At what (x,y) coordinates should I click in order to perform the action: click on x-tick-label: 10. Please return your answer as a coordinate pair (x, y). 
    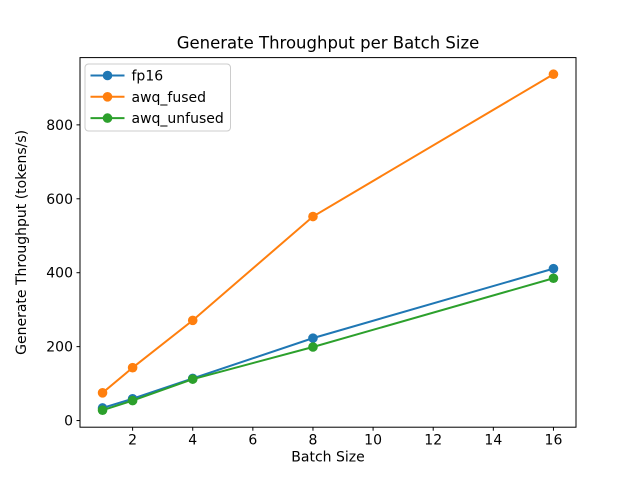
    Looking at the image, I should click on (373, 441).